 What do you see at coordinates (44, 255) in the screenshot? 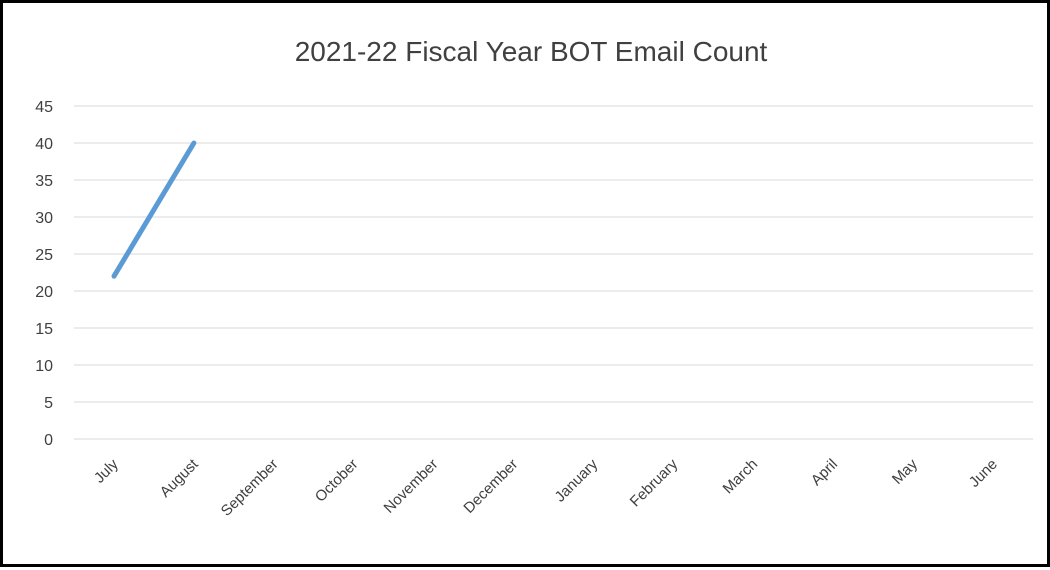
I see `y-tick-label: 25` at bounding box center [44, 255].